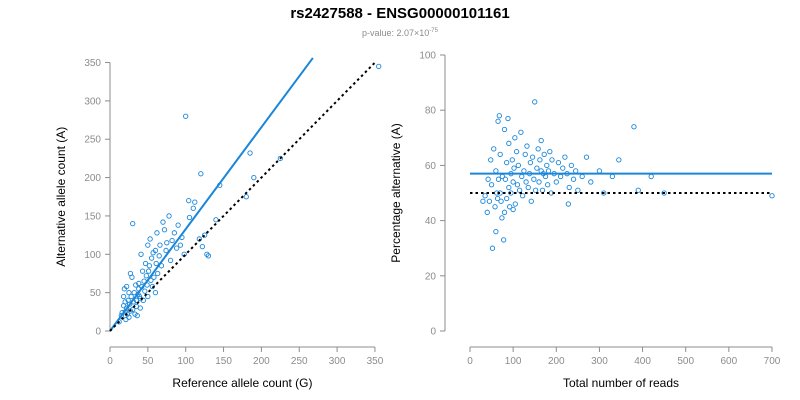 This screenshot has width=800, height=400. I want to click on pvalue-text: p-value: 2.07×10, so click(396, 33).